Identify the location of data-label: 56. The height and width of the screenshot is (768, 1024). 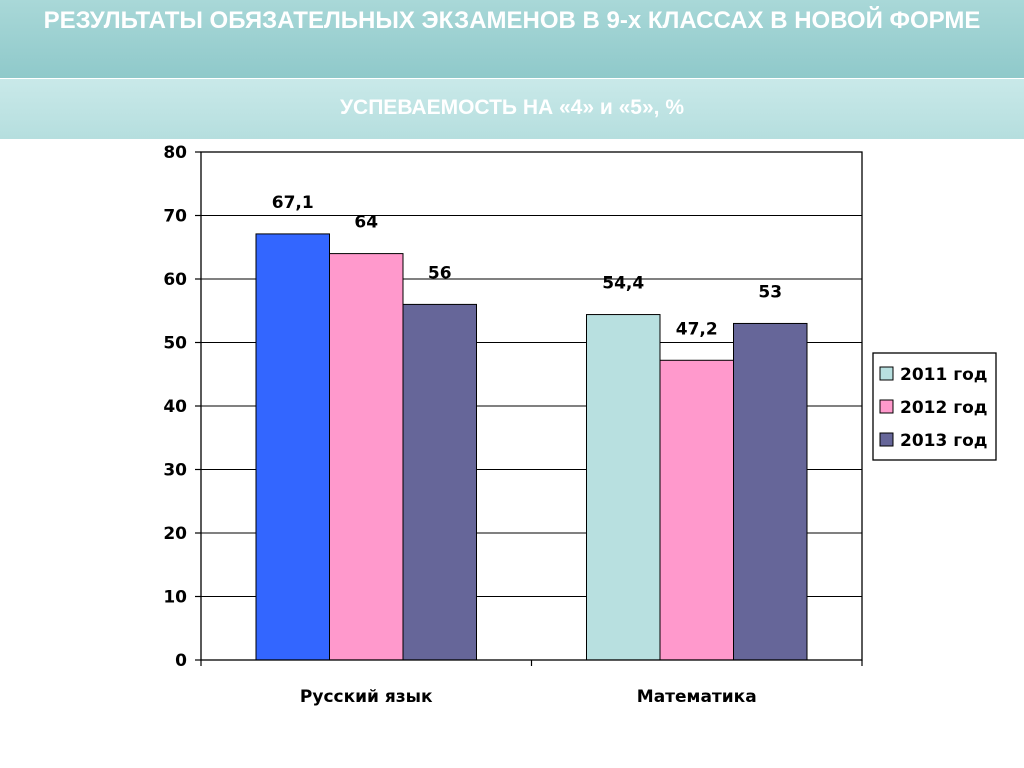
(440, 273).